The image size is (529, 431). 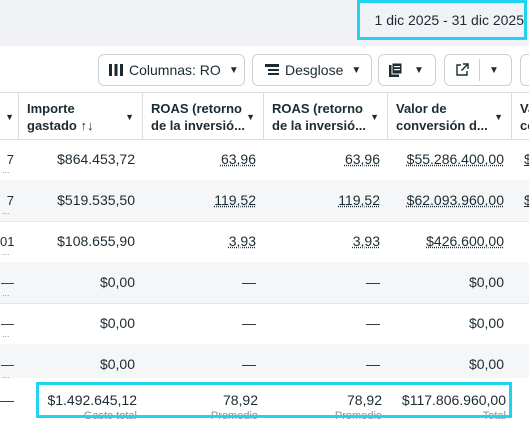 I want to click on breakdown-label: Desglose, so click(x=314, y=70).